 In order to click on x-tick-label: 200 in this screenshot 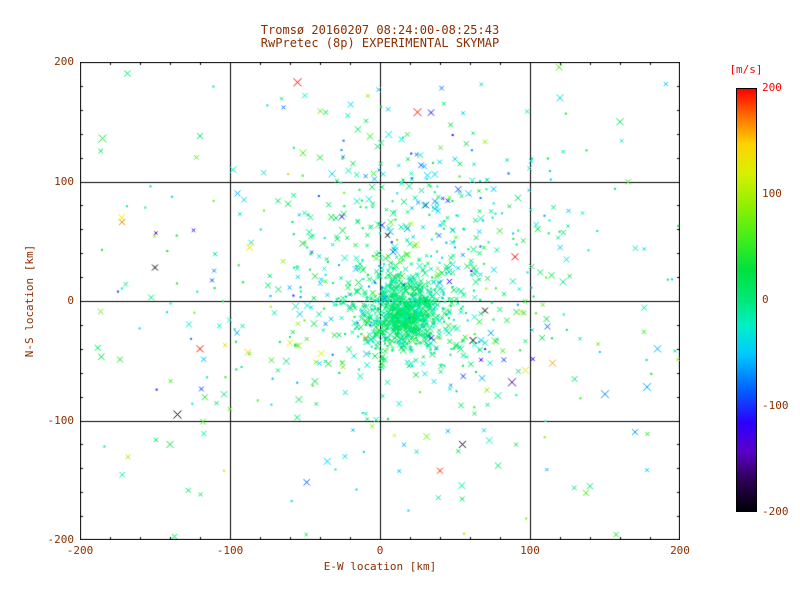, I will do `click(680, 550)`.